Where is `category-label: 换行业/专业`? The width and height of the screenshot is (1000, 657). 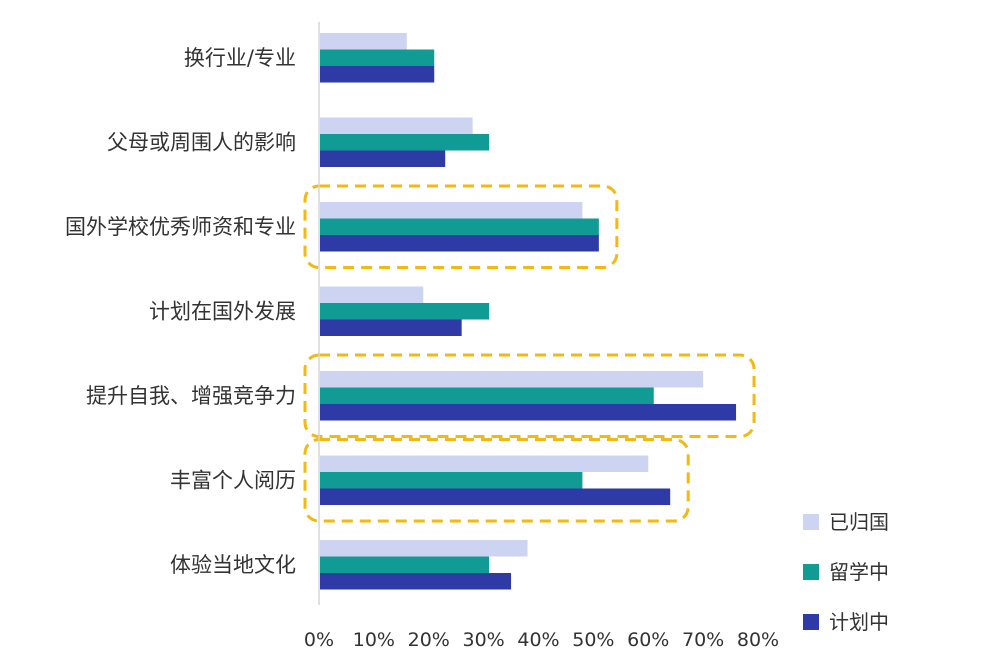 category-label: 换行业/专业 is located at coordinates (240, 58).